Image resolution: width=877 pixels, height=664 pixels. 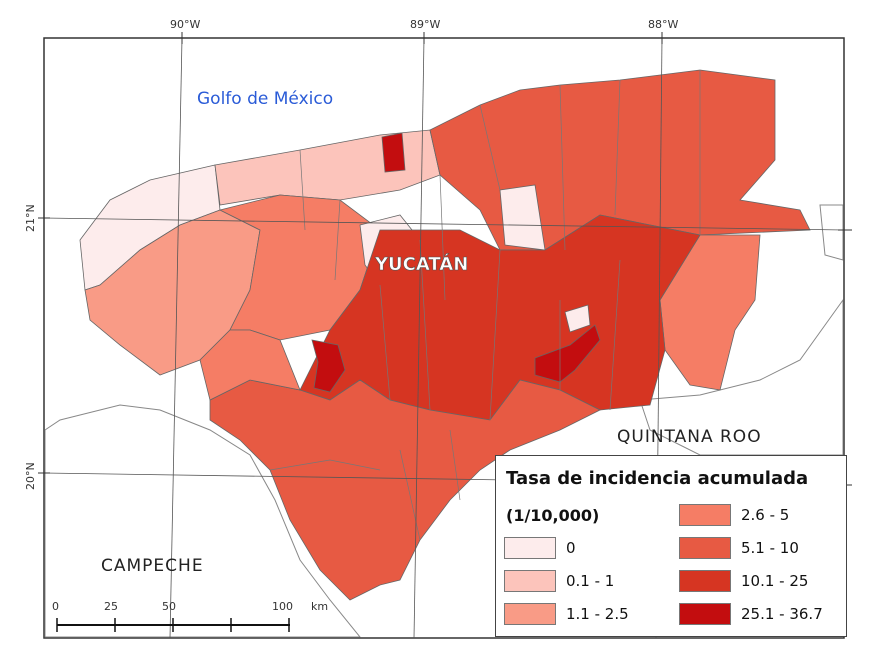 What do you see at coordinates (444, 224) in the screenshot?
I see `parallel-21n` at bounding box center [444, 224].